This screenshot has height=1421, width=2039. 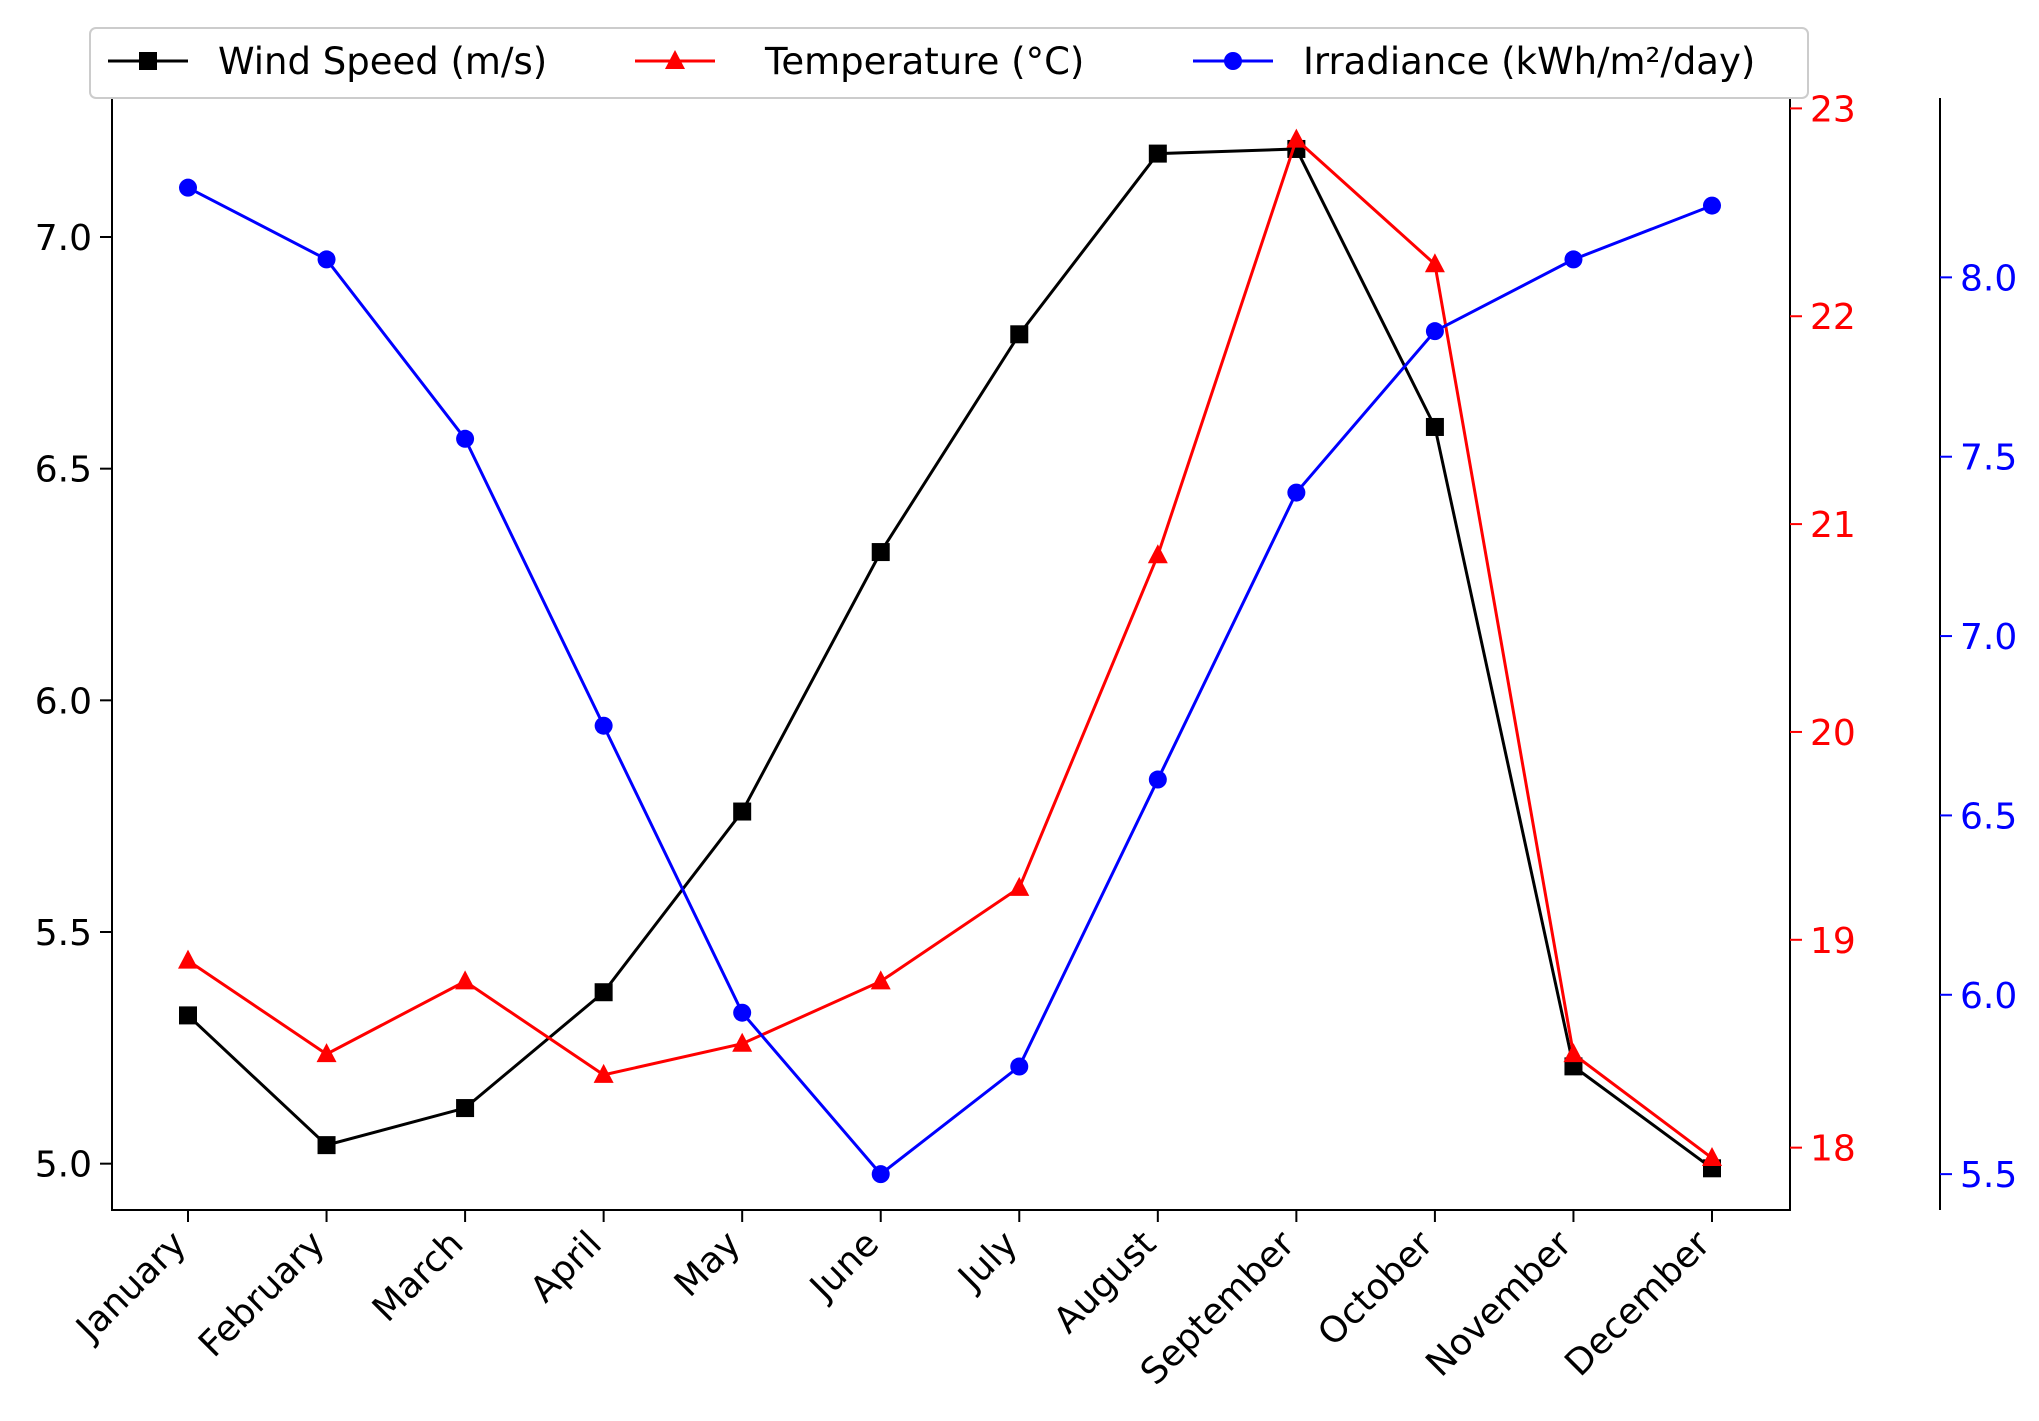 I want to click on right-y-tick-label: 22, so click(x=1833, y=317).